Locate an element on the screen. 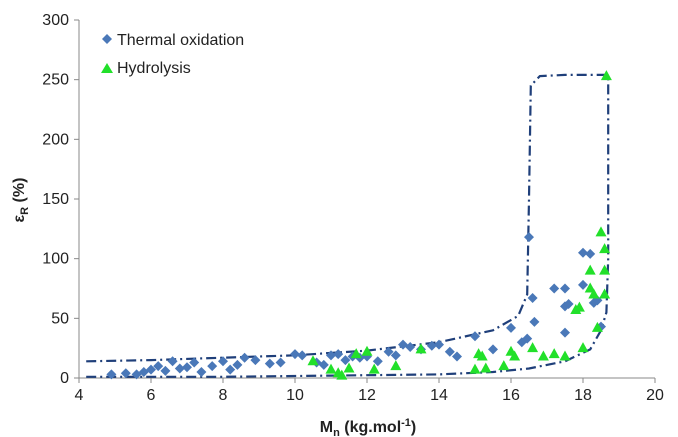 The width and height of the screenshot is (678, 437). x-tick-label: 18 is located at coordinates (583, 395).